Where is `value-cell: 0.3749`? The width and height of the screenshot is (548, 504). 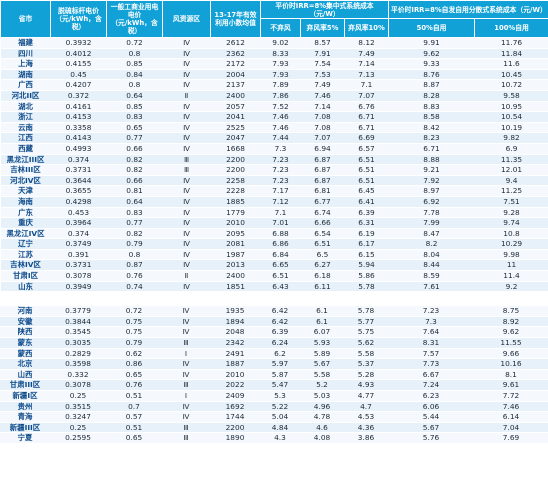
value-cell: 0.3749 is located at coordinates (78, 244).